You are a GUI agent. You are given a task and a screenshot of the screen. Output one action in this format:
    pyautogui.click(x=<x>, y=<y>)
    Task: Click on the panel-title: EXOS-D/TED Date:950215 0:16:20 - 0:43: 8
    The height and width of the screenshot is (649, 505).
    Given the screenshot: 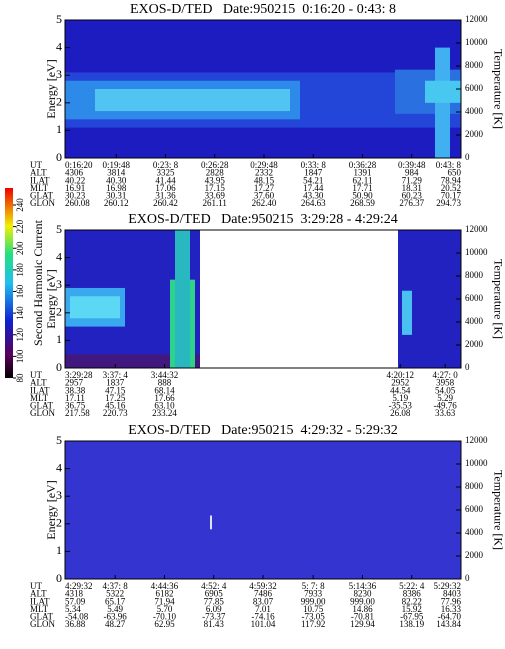 What is the action you would take?
    pyautogui.click(x=263, y=9)
    